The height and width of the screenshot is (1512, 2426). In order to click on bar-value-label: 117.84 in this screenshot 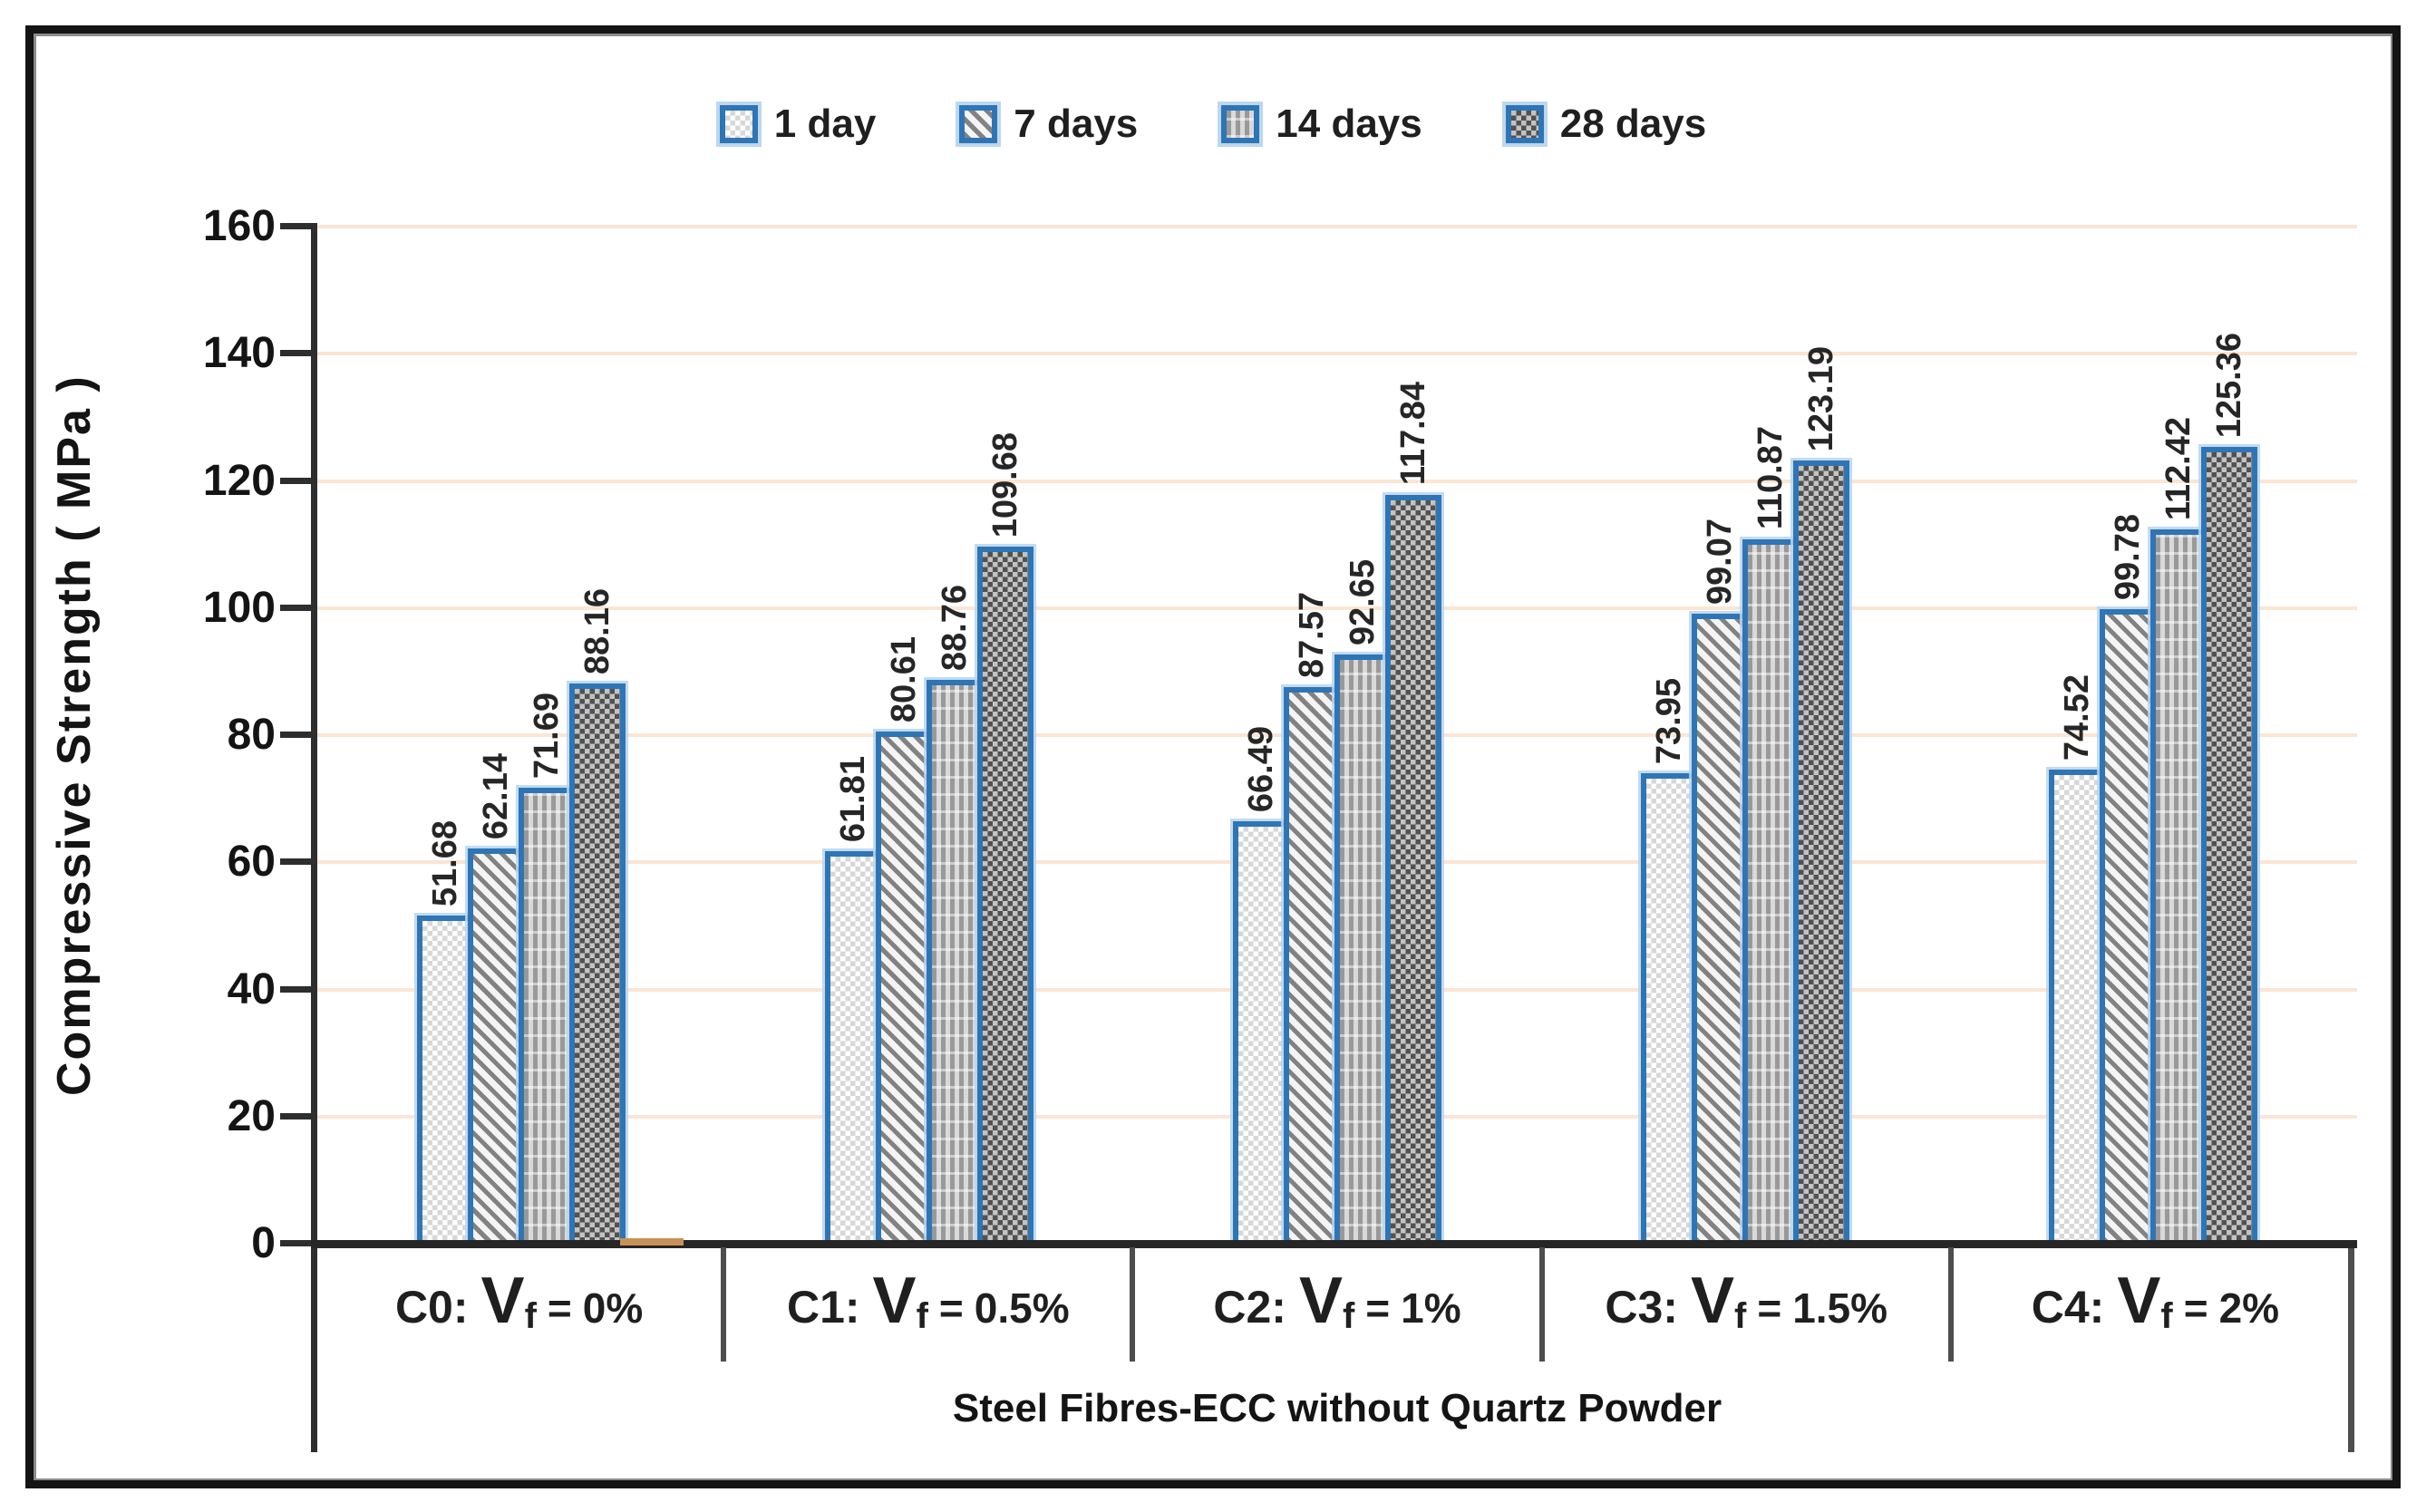, I will do `click(1413, 434)`.